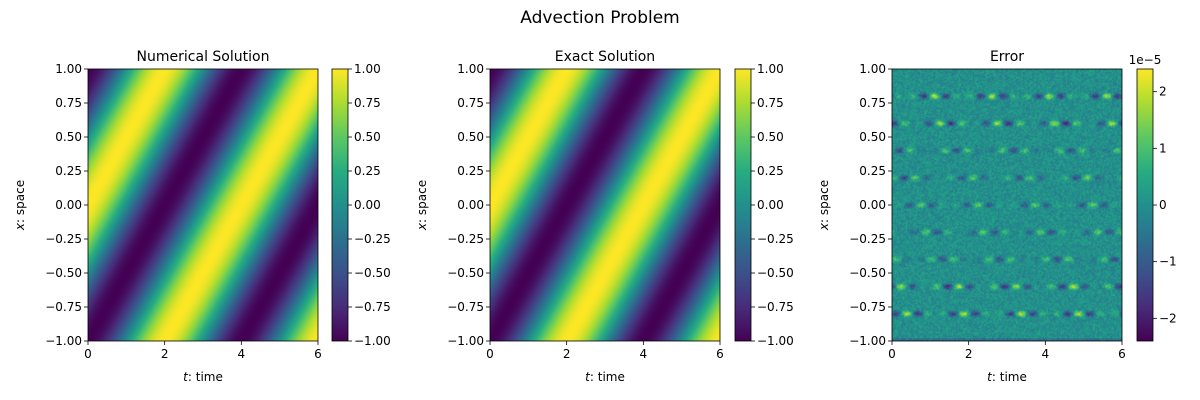  What do you see at coordinates (605, 57) in the screenshot?
I see `panel-title: Exact Solution` at bounding box center [605, 57].